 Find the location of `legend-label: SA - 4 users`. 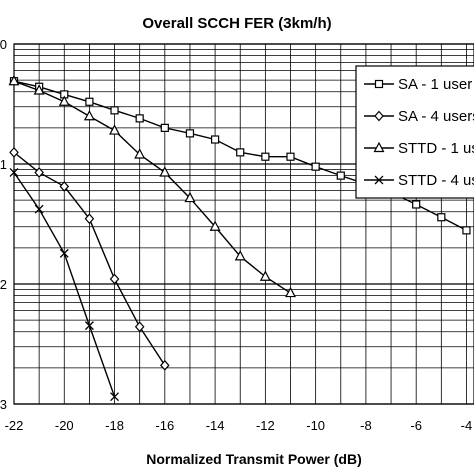

legend-label: SA - 4 users is located at coordinates (436, 116).